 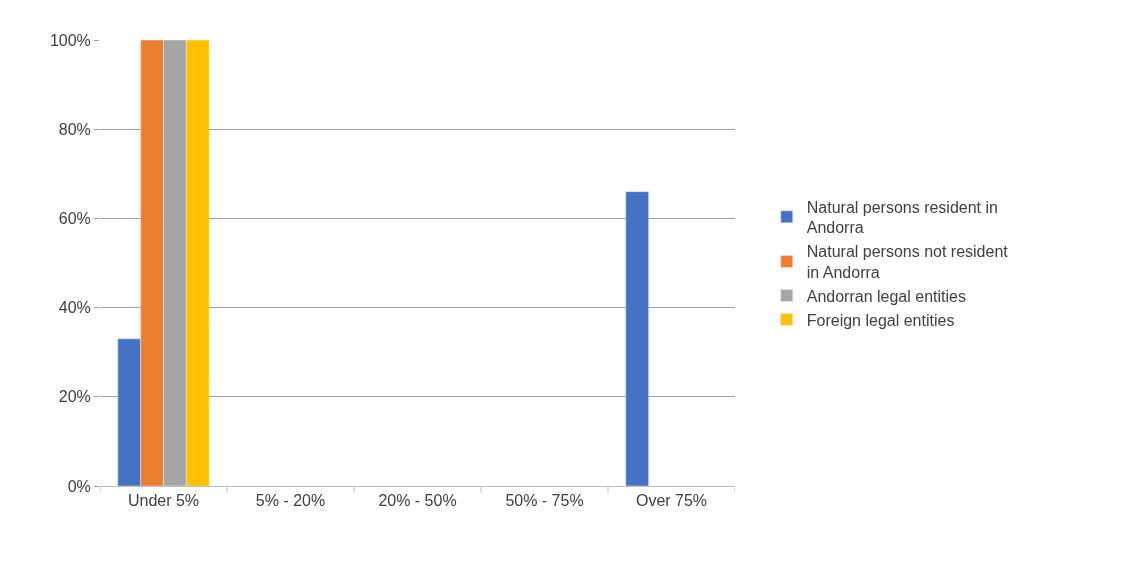 What do you see at coordinates (907, 262) in the screenshot?
I see `legend-label: Natural persons not resident in Andorra` at bounding box center [907, 262].